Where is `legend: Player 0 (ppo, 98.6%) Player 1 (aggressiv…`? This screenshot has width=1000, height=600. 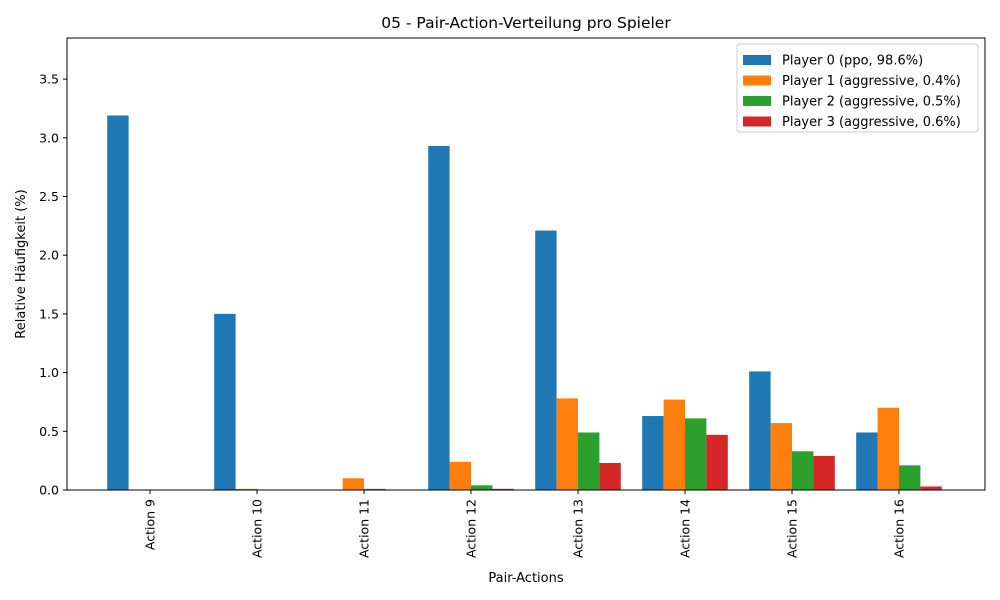
legend: Player 0 (ppo, 98.6%) Player 1 (aggressiv… is located at coordinates (857, 88).